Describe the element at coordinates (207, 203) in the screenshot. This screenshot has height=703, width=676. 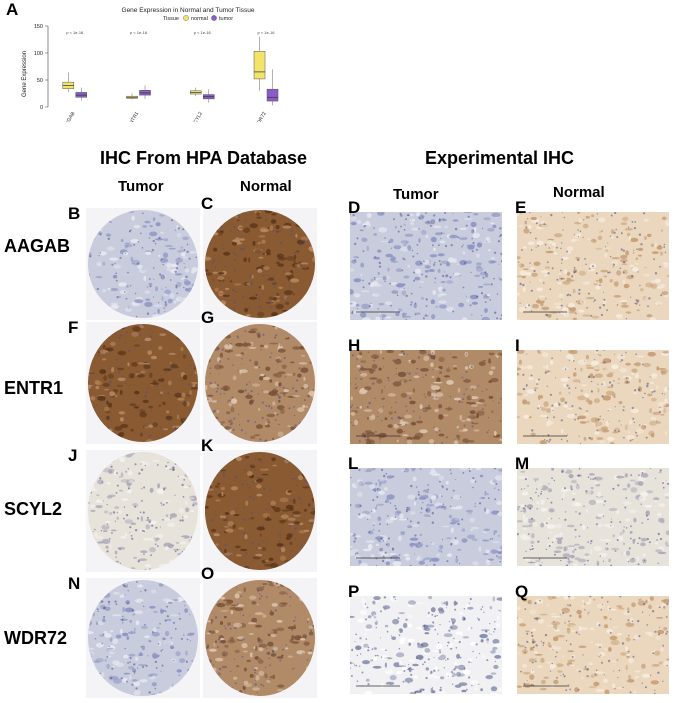
I see `panel-letter-c: C` at that location.